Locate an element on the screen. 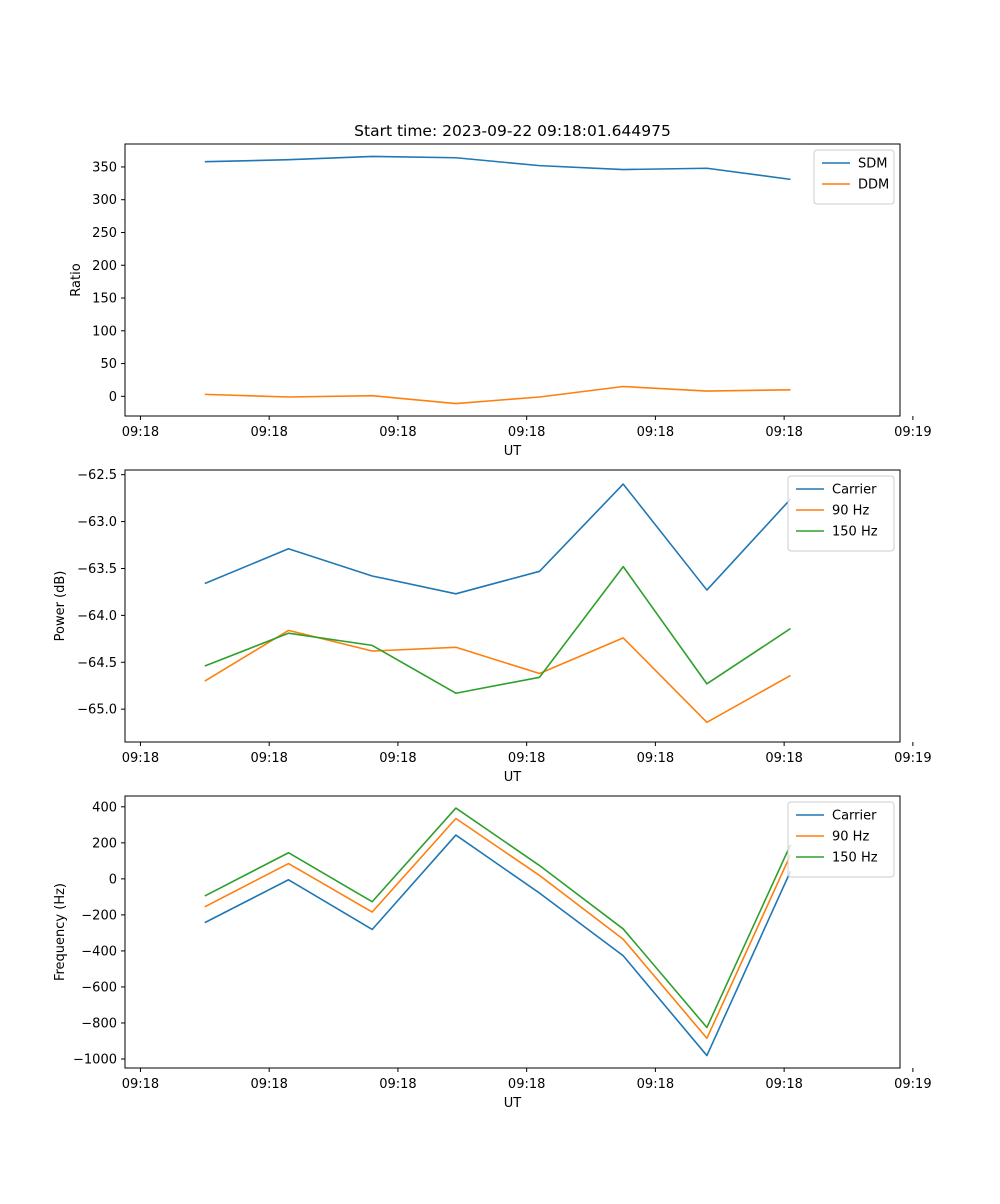 The width and height of the screenshot is (1000, 1204). y-tick-label: 100 is located at coordinates (104, 331).